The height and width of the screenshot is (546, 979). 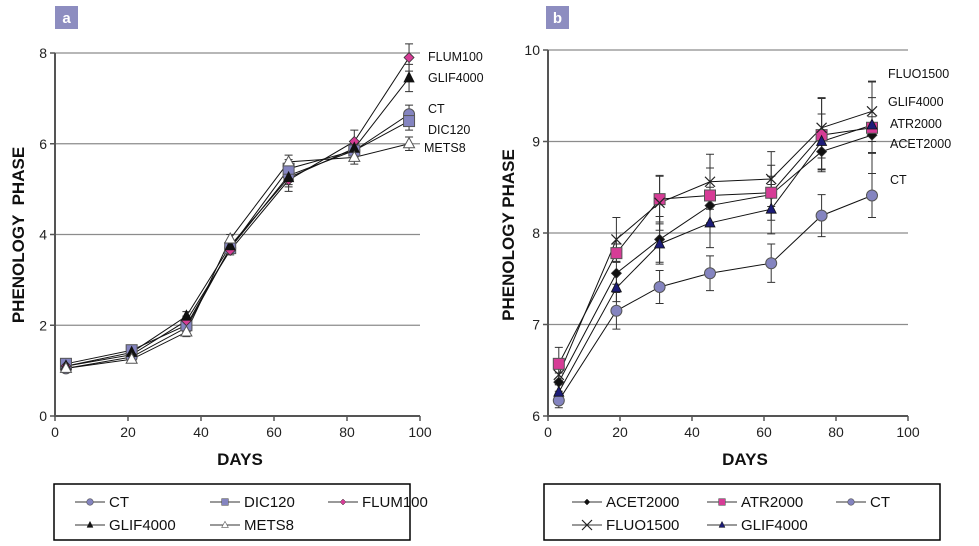 I want to click on series-ct, so click(x=715, y=298).